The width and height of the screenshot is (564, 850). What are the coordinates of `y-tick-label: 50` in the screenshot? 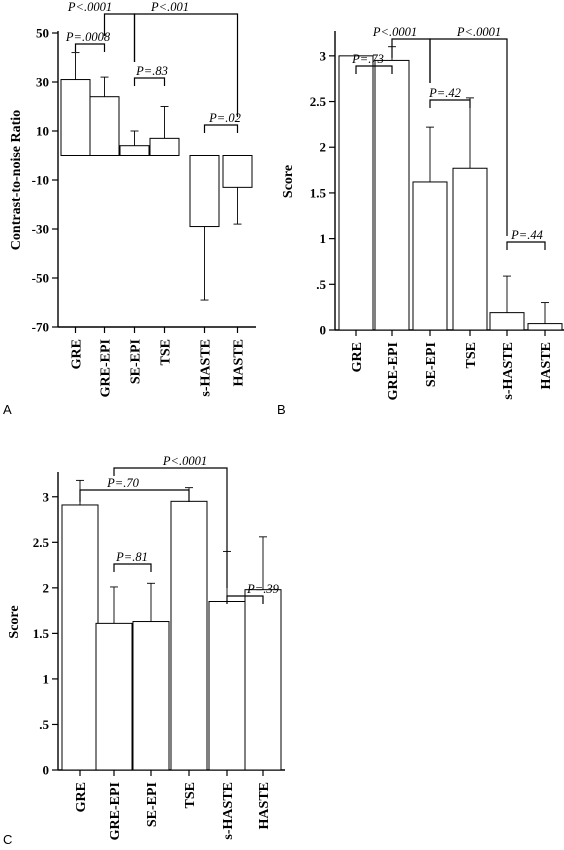 It's located at (42, 33).